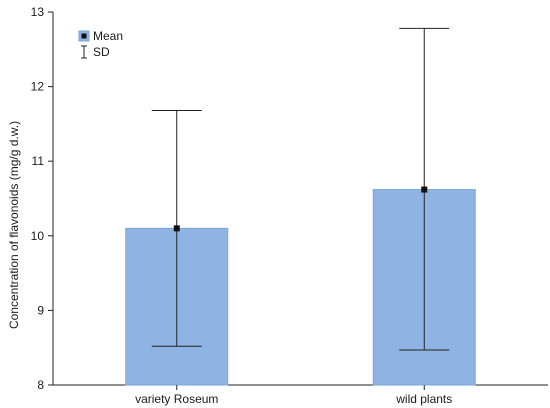 This screenshot has width=550, height=408. I want to click on y-tick-label: 9, so click(40, 310).